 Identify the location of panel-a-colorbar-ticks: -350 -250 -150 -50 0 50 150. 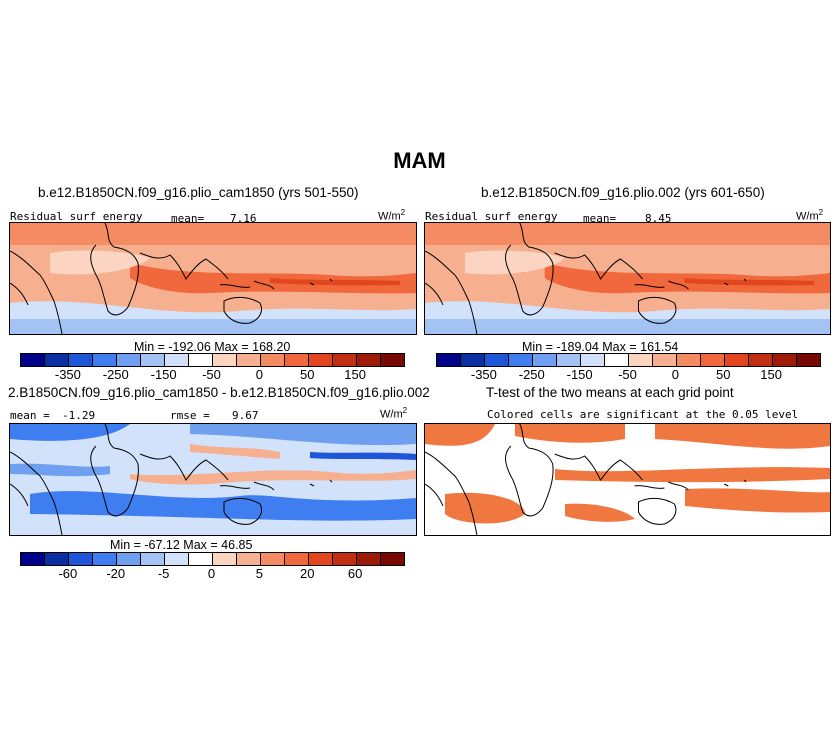
(211, 375).